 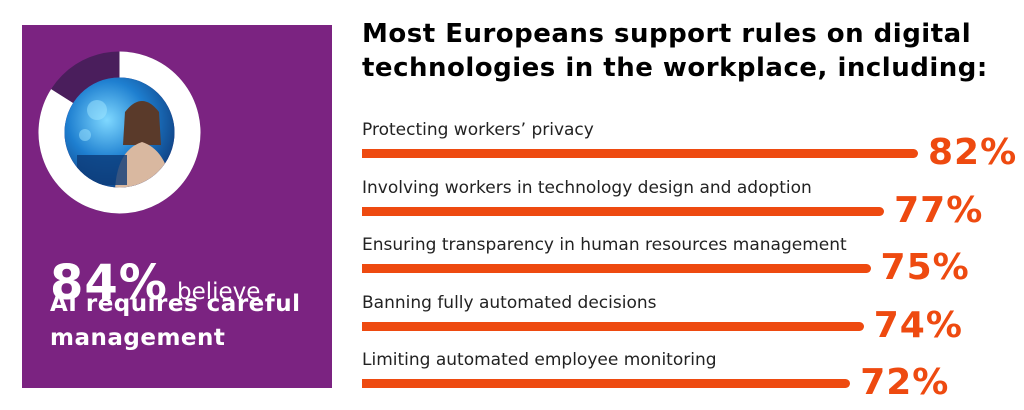 What do you see at coordinates (905, 382) in the screenshot?
I see `bar-value-label: 72%` at bounding box center [905, 382].